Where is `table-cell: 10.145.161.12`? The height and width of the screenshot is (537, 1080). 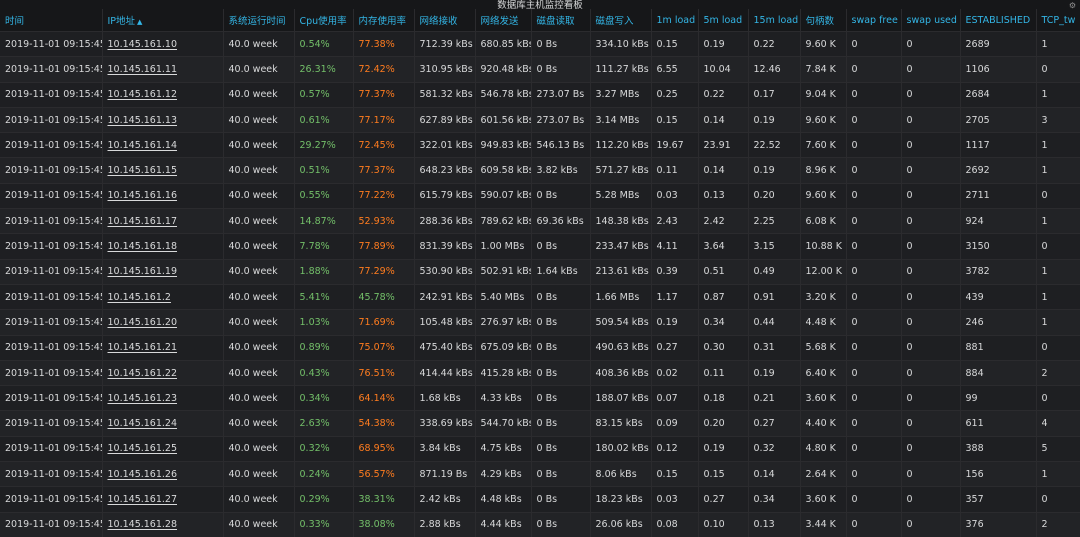 table-cell: 10.145.161.12 is located at coordinates (163, 94).